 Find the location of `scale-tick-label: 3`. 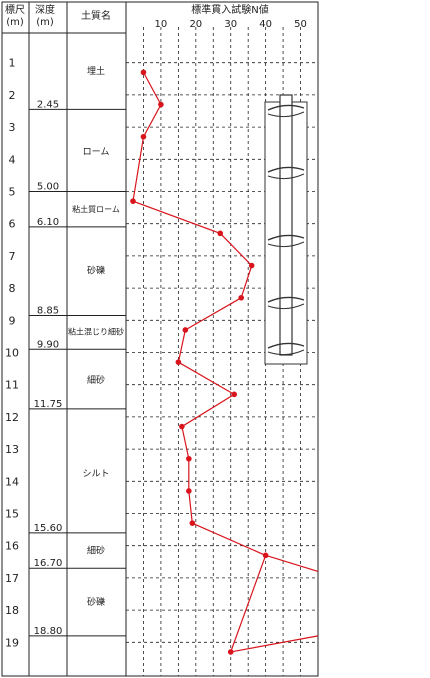

scale-tick-label: 3 is located at coordinates (12, 127).